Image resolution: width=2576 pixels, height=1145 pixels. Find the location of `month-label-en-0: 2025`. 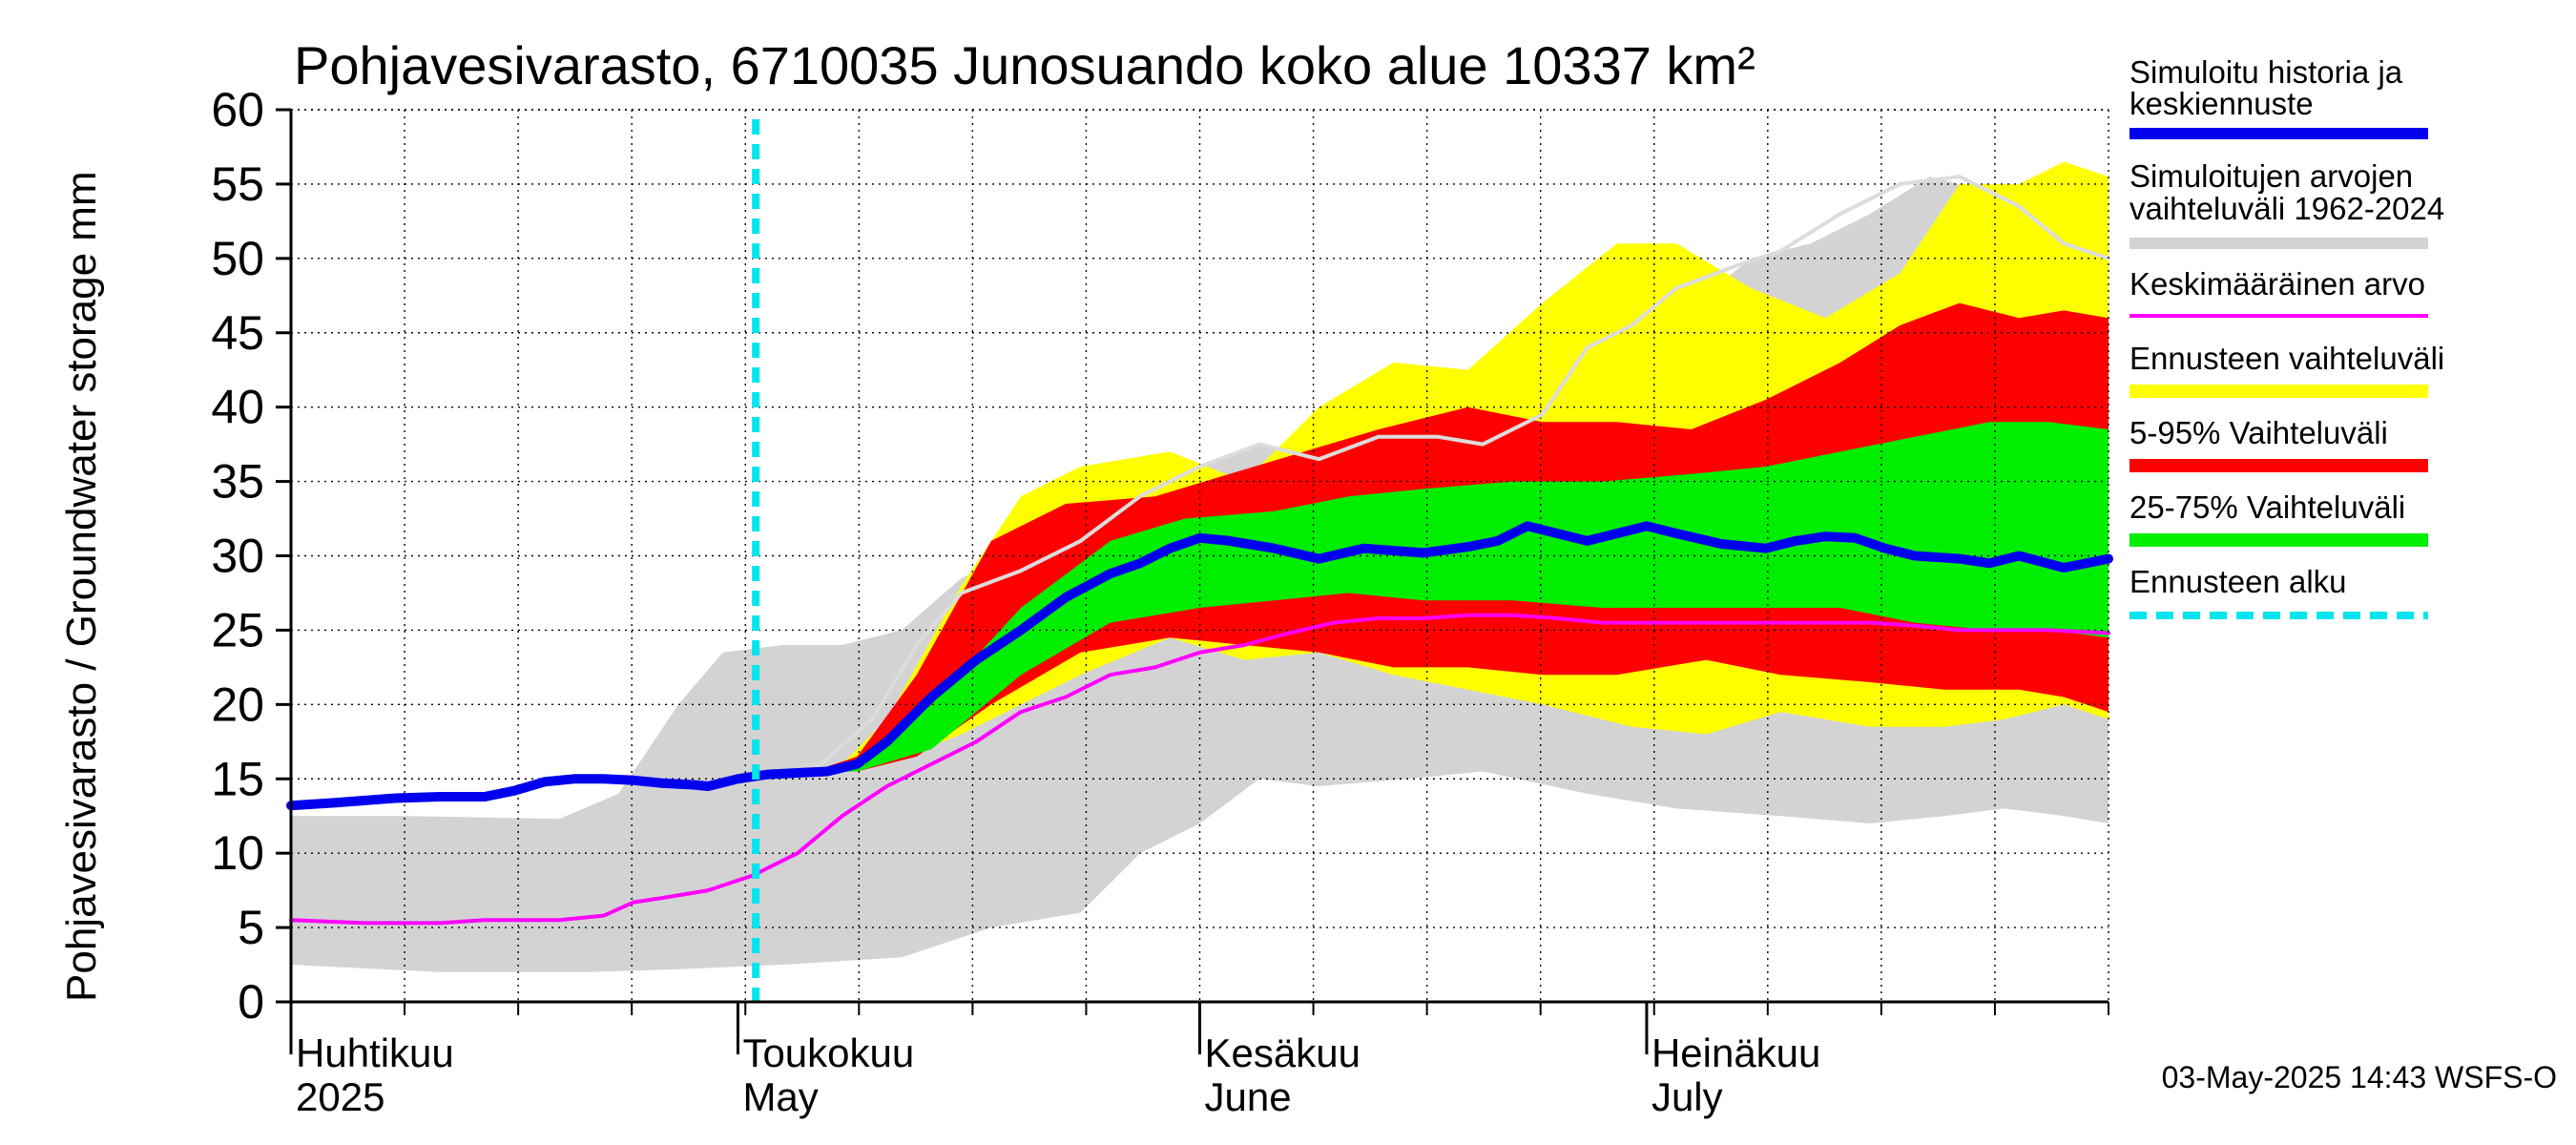

month-label-en-0: 2025 is located at coordinates (340, 1096).